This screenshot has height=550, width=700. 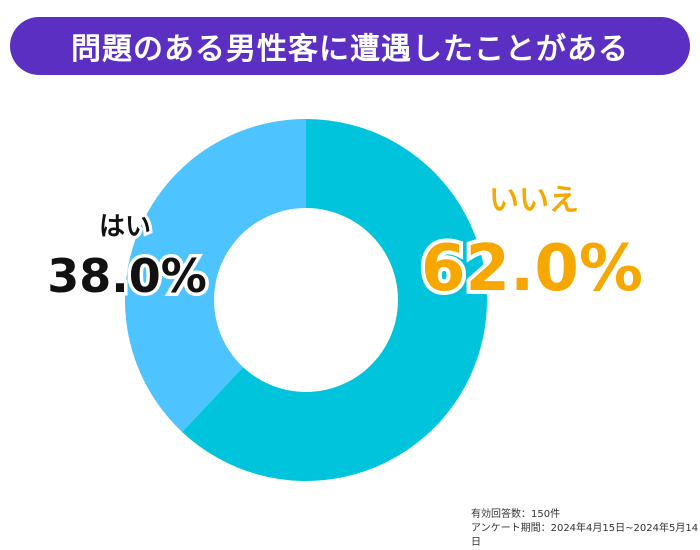 I want to click on chart-title: 問題のある男性客に遭遇したことがある, so click(x=350, y=49).